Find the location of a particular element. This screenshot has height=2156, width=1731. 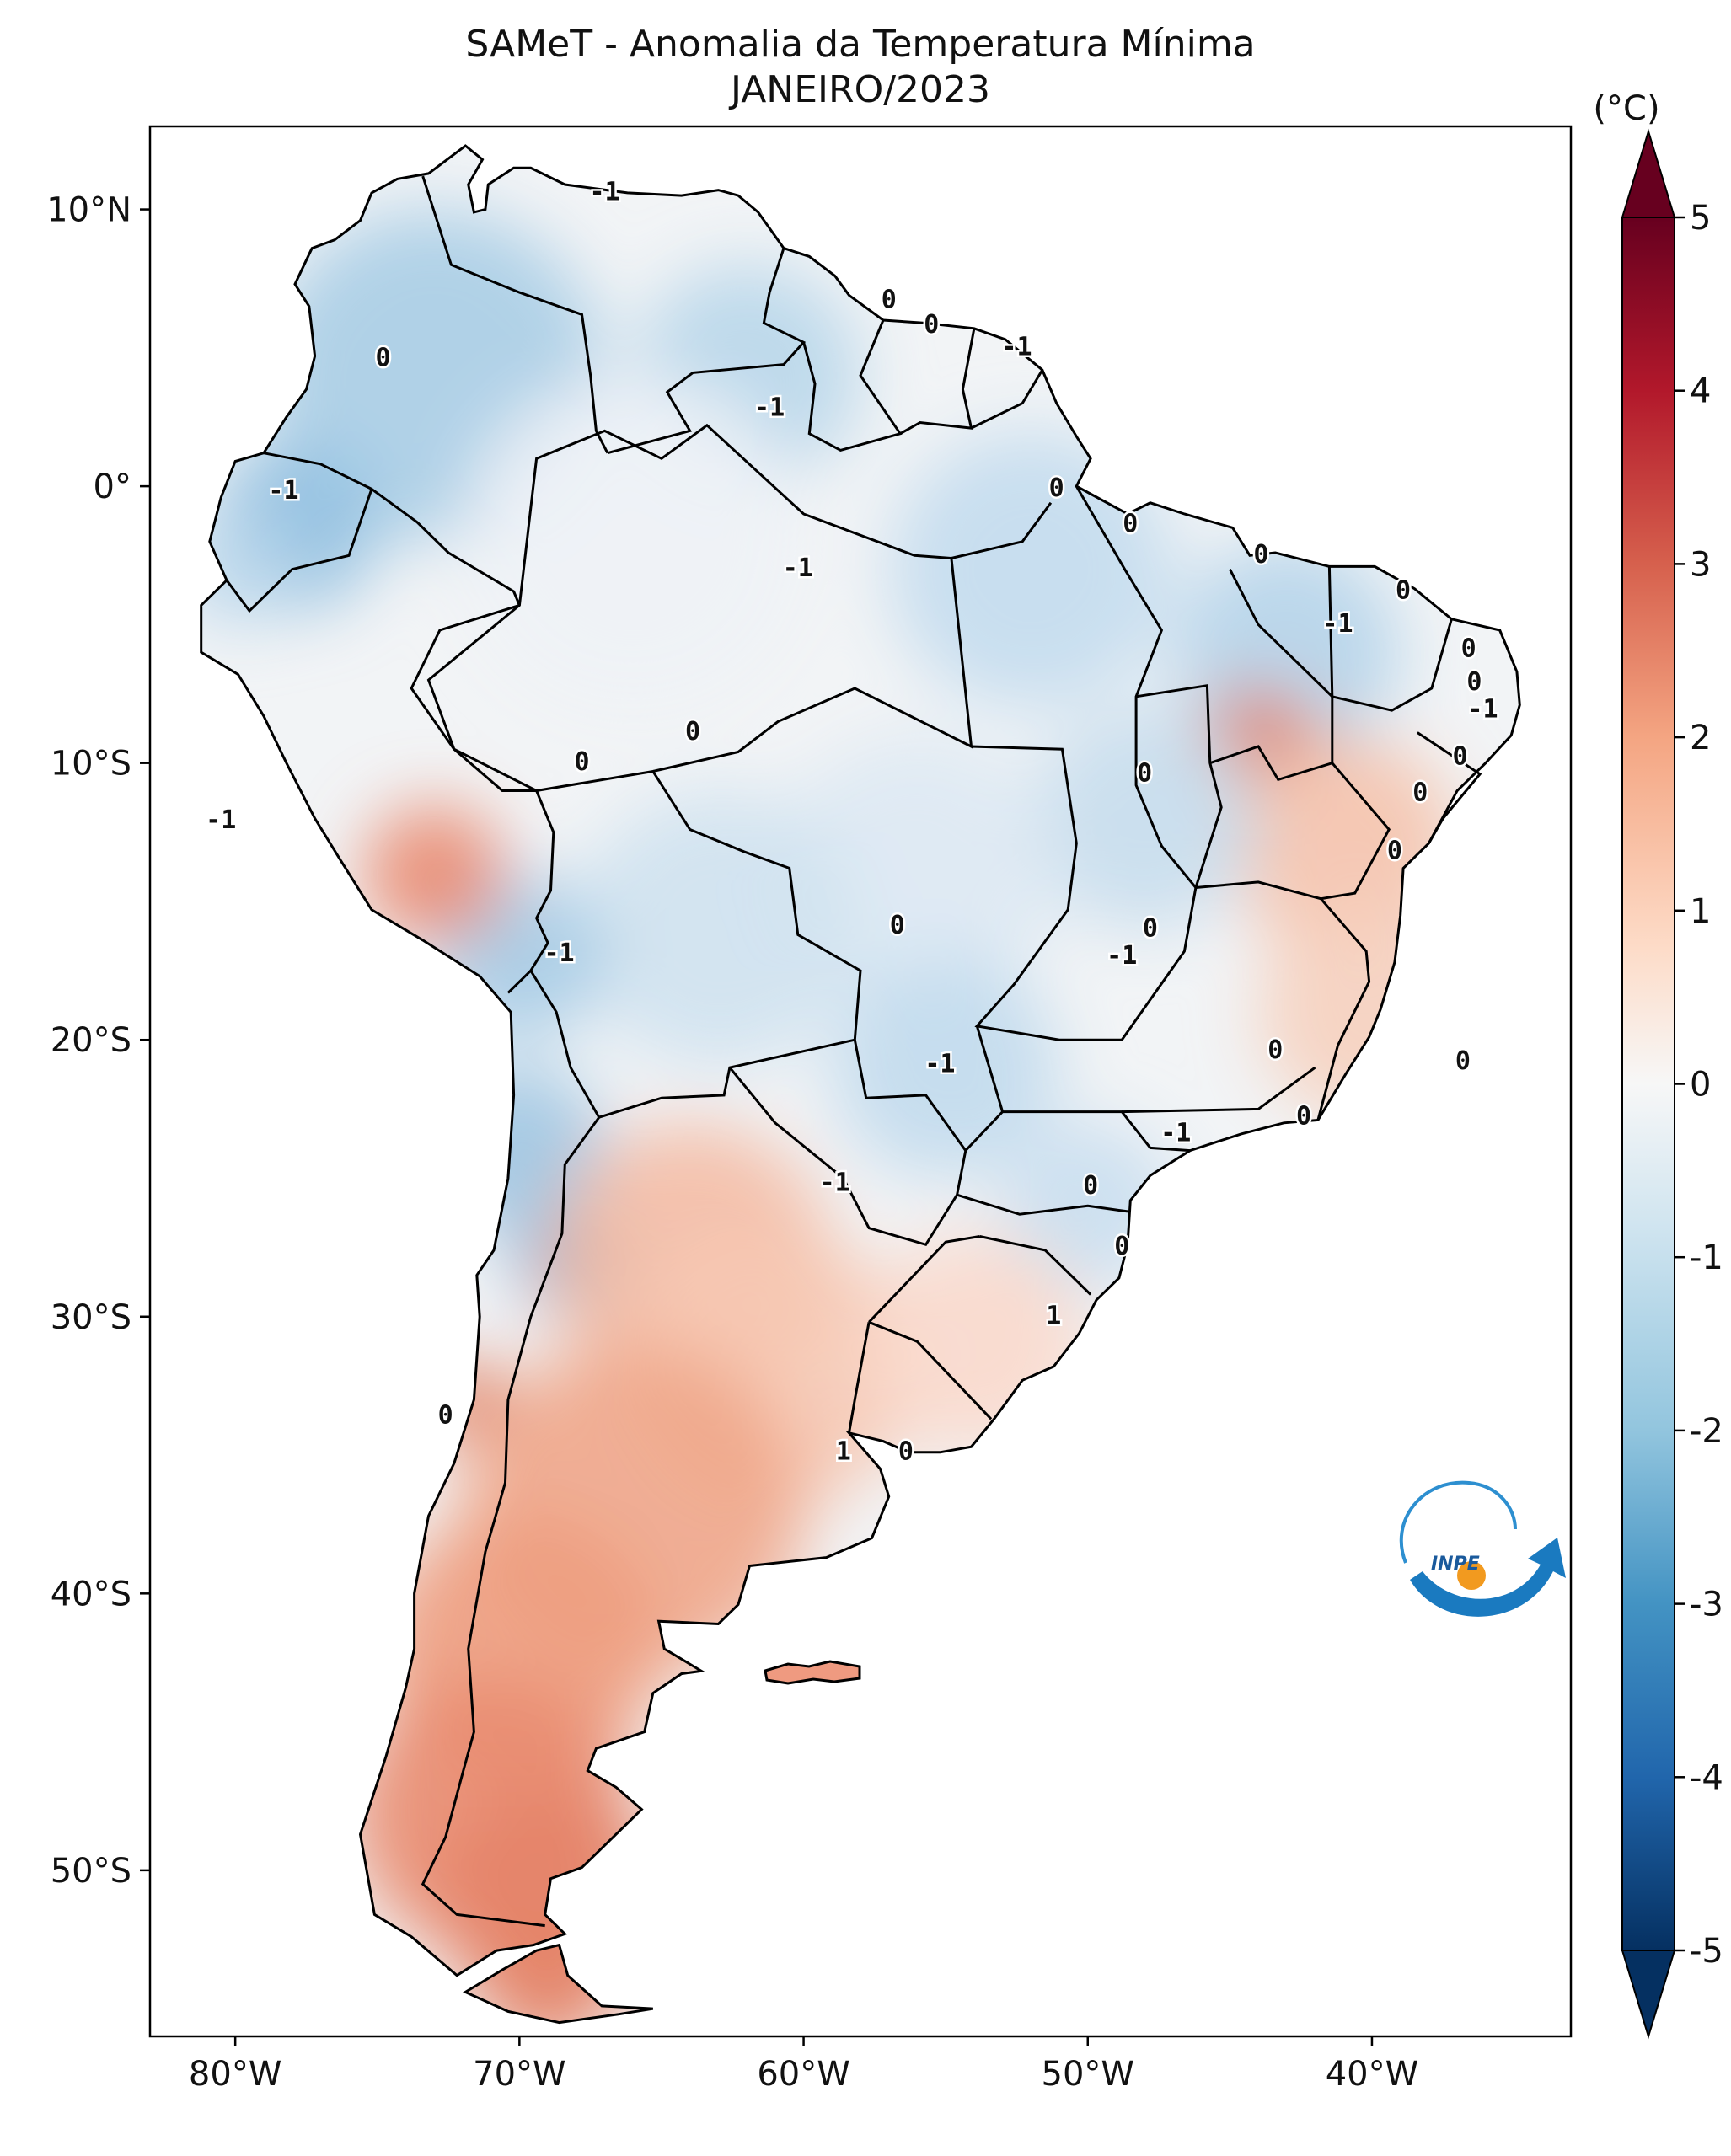

lat-tick-label: 50°S is located at coordinates (91, 1871).